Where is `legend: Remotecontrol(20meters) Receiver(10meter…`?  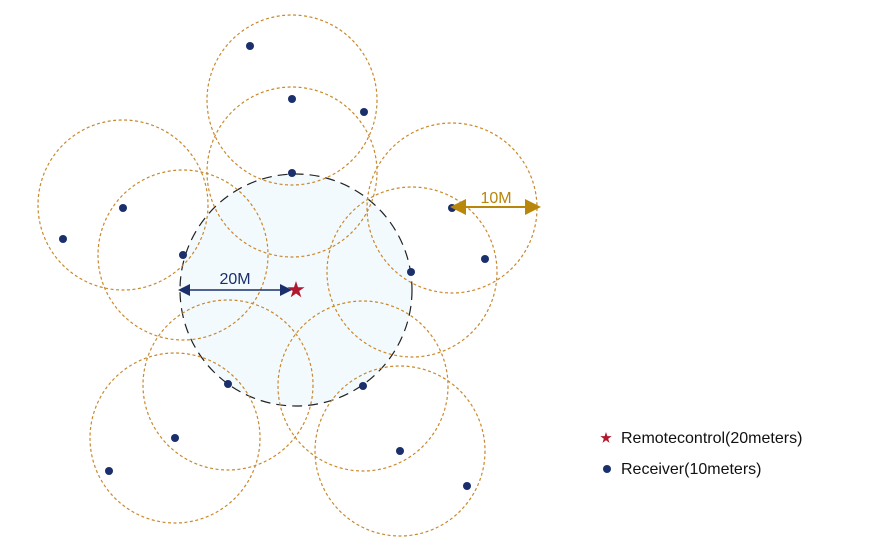 legend: Remotecontrol(20meters) Receiver(10meter… is located at coordinates (701, 454).